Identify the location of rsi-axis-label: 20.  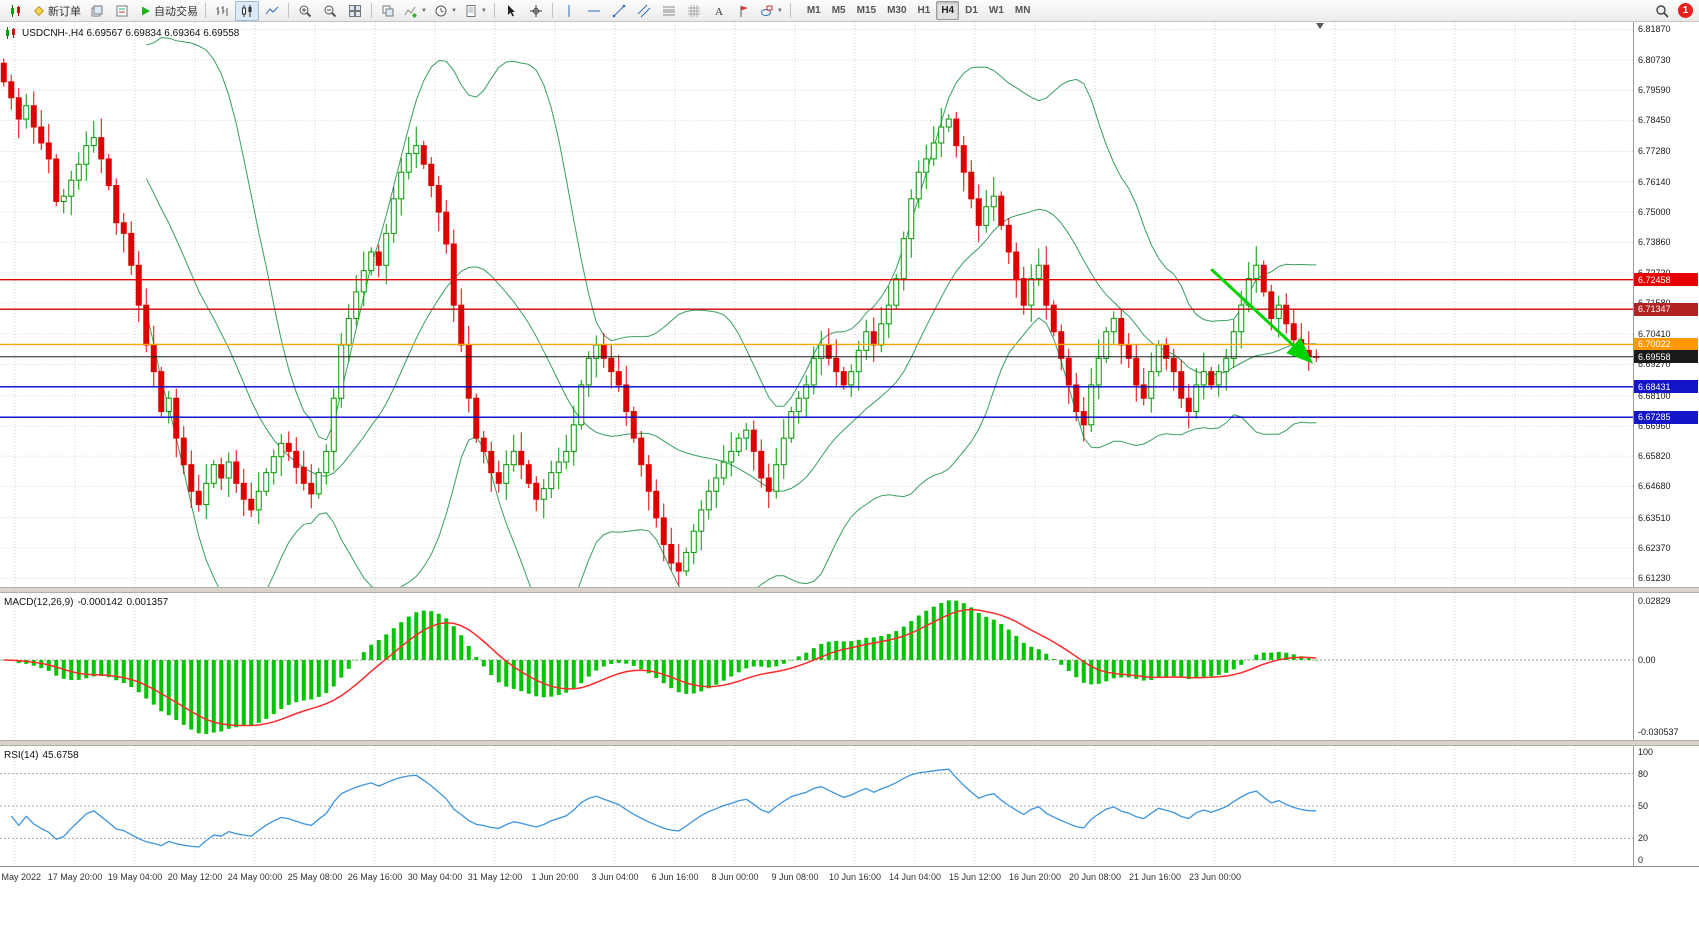
(1643, 838).